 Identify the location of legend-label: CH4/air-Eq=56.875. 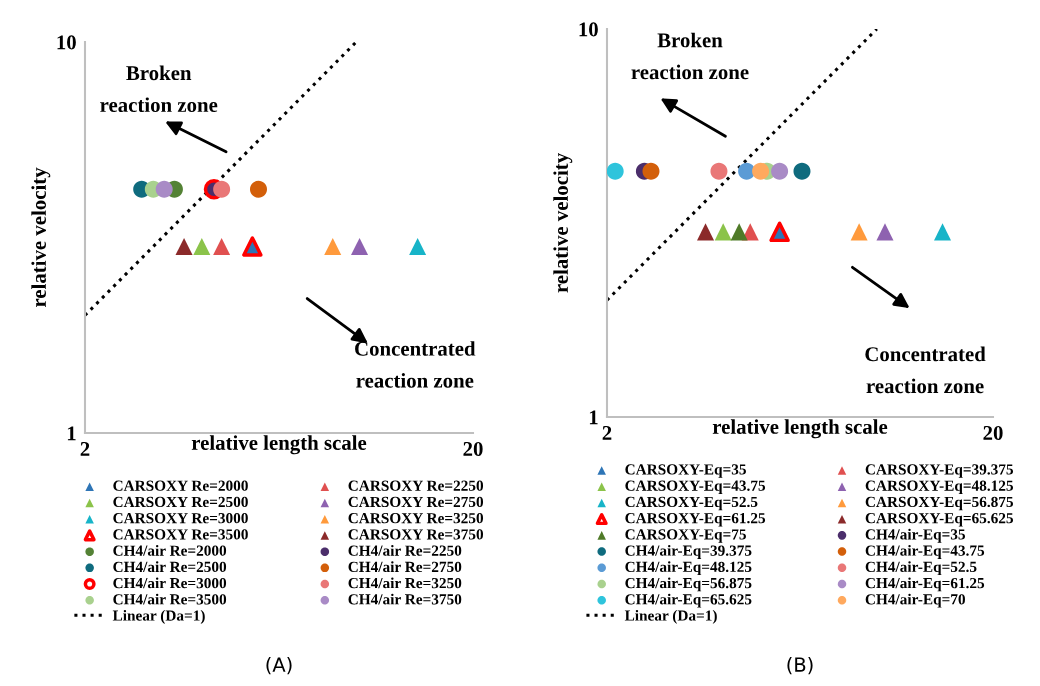
(688, 584).